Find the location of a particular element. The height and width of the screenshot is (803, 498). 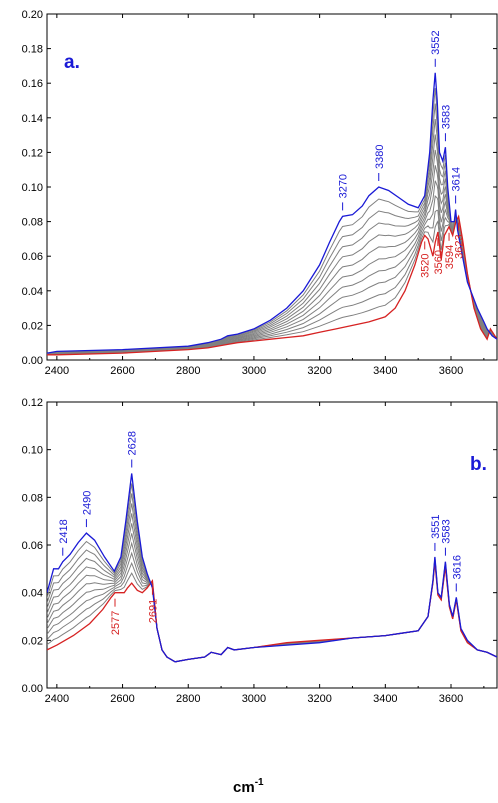

x-axis-label-sup: -1 is located at coordinates (259, 782).